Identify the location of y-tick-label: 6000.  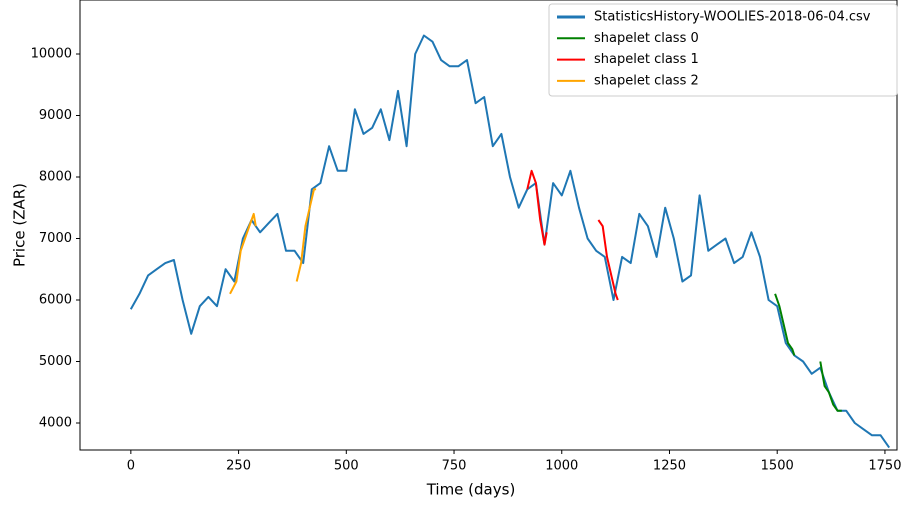
(55, 300).